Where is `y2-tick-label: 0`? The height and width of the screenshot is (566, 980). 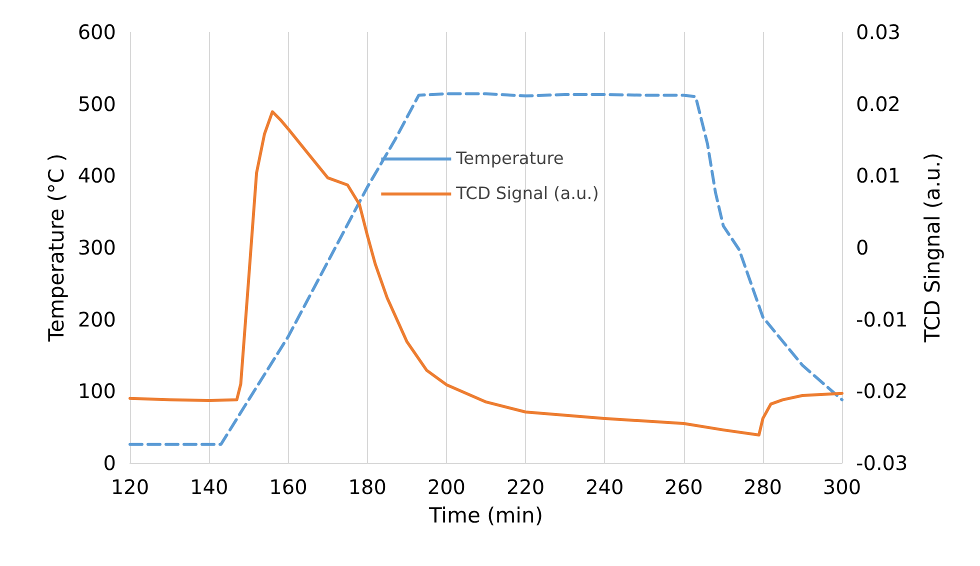 y2-tick-label: 0 is located at coordinates (862, 248).